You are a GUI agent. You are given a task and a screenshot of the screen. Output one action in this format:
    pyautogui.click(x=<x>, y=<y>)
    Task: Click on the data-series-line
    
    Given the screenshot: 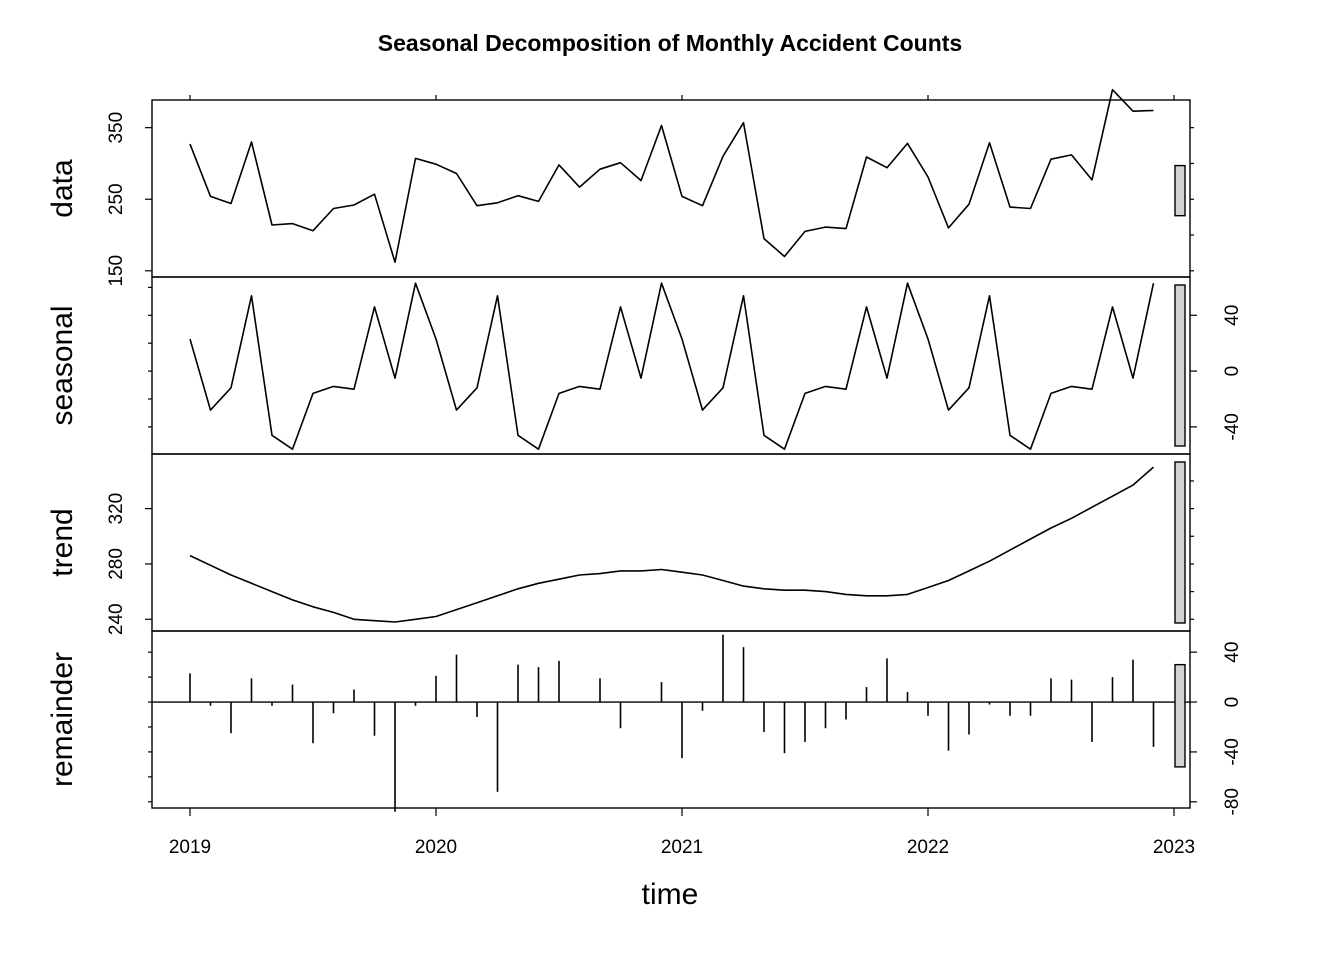 What is the action you would take?
    pyautogui.click(x=671, y=175)
    